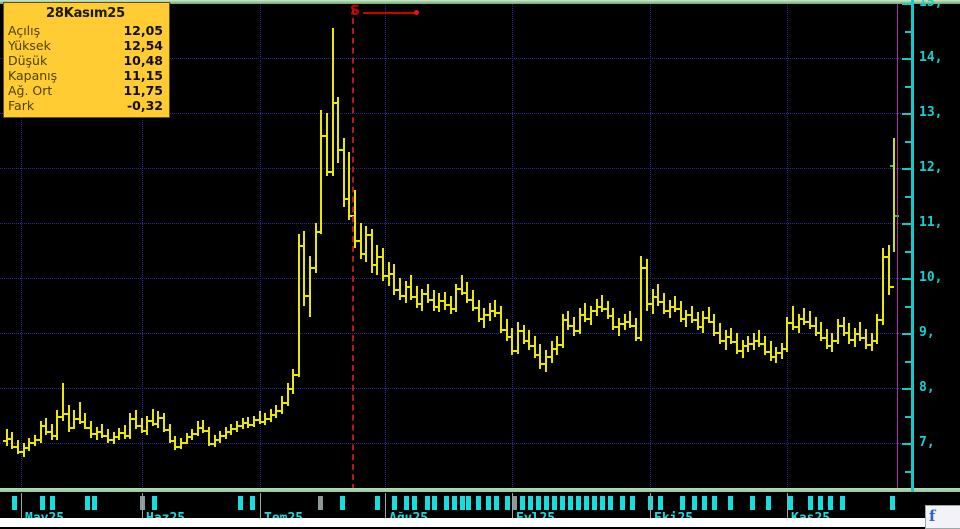  Describe the element at coordinates (942, 517) in the screenshot. I see `corner-widget: f` at that location.